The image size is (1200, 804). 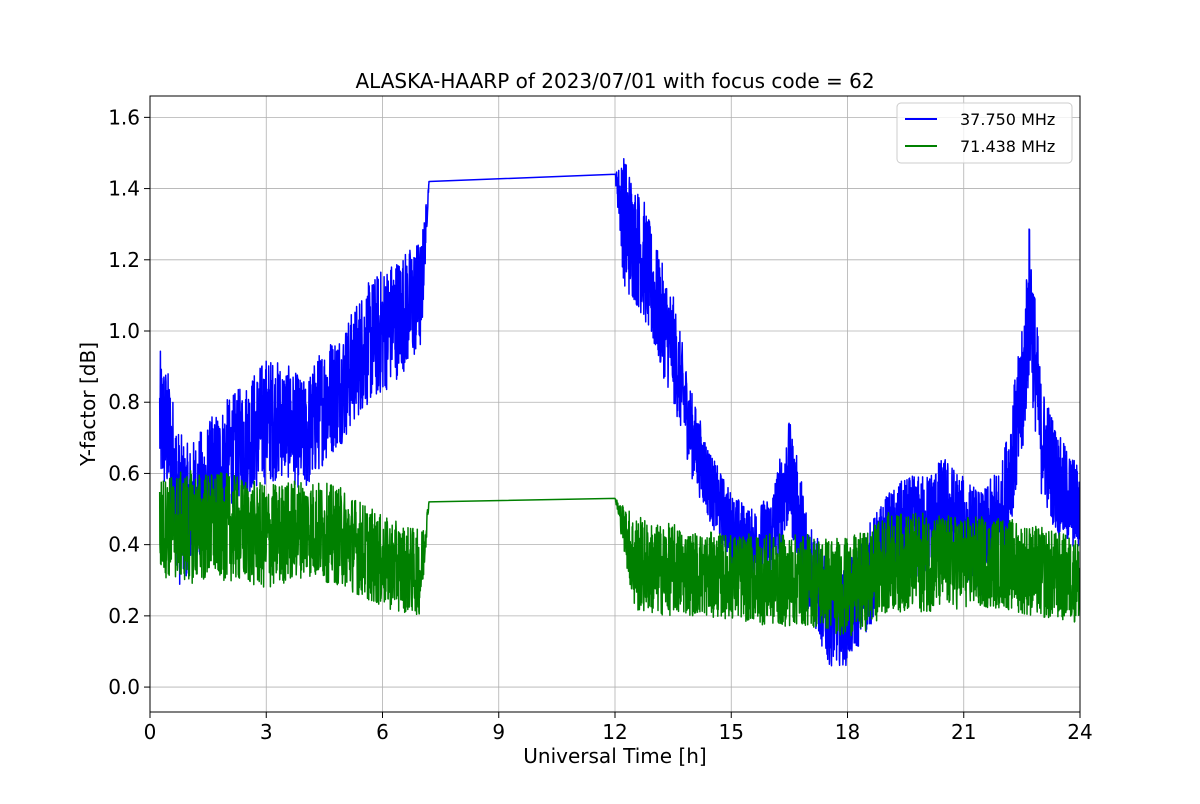 What do you see at coordinates (847, 732) in the screenshot?
I see `x-tick-label: 18` at bounding box center [847, 732].